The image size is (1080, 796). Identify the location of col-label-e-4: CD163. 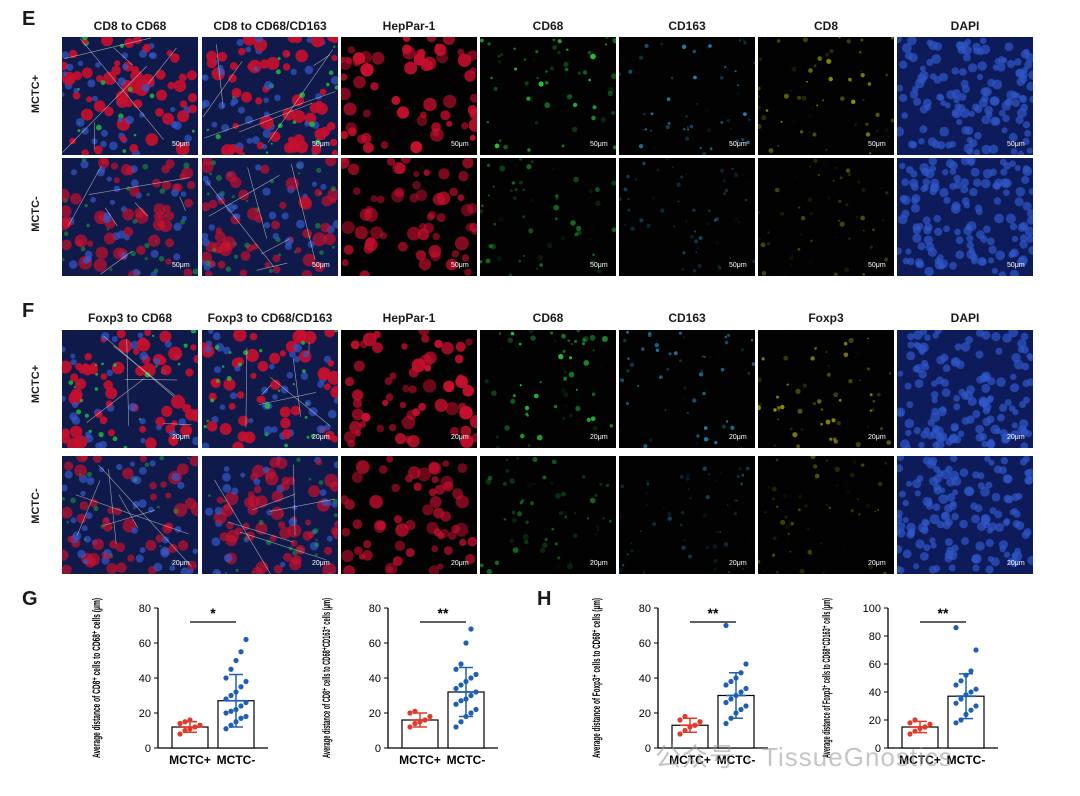
(687, 26).